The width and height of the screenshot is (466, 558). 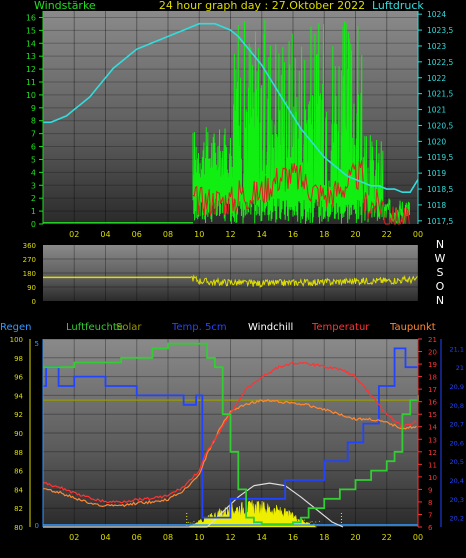 What do you see at coordinates (18, 434) in the screenshot?
I see `humidity-tick-label: 90` at bounding box center [18, 434].